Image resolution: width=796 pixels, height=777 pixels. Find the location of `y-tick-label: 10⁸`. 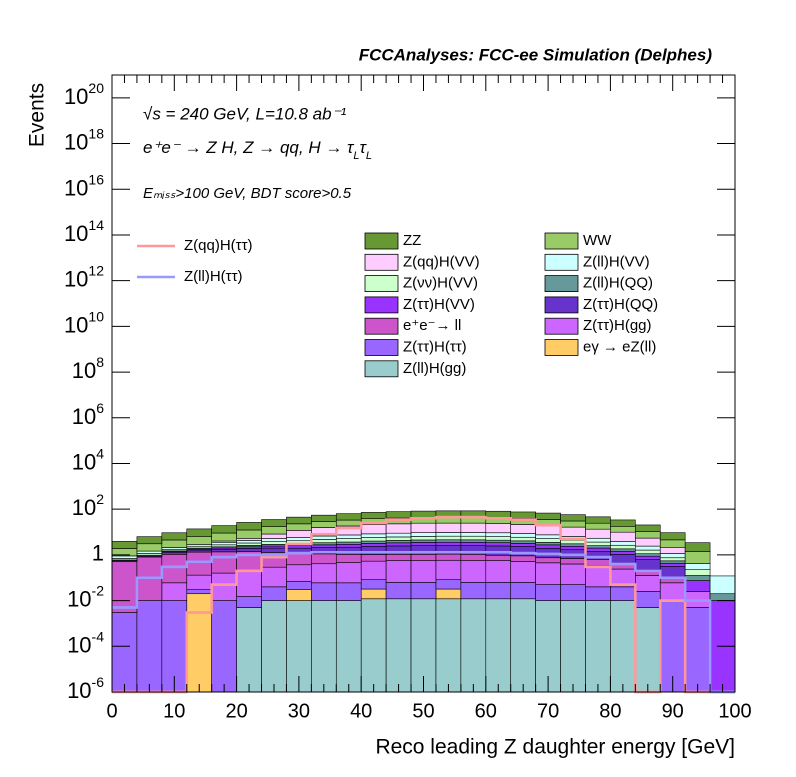

y-tick-label: 10⁸ is located at coordinates (88, 368).